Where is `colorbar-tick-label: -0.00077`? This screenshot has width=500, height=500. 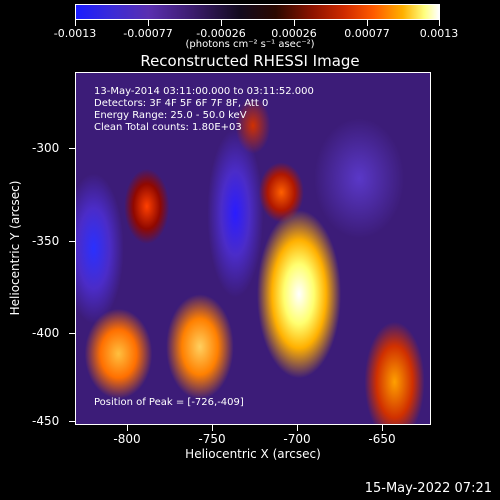 colorbar-tick-label: -0.00077 is located at coordinates (148, 33).